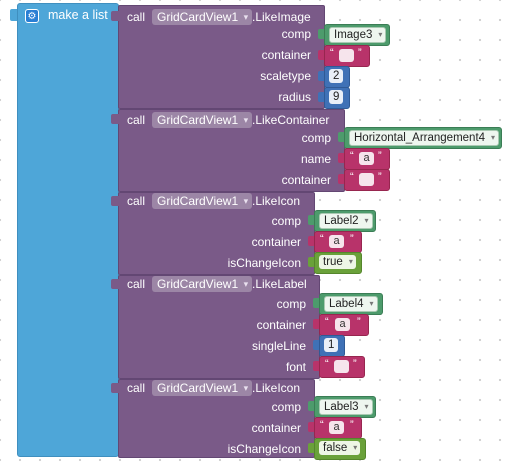 The width and height of the screenshot is (506, 462). I want to click on boolean-block: true, so click(338, 263).